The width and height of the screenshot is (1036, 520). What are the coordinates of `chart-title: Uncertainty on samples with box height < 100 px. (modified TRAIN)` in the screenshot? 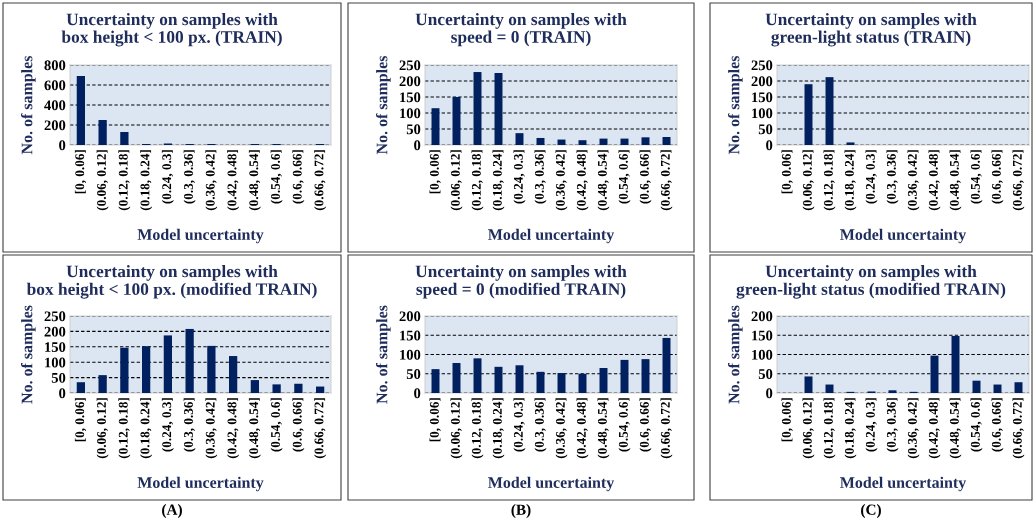 It's located at (171, 282).